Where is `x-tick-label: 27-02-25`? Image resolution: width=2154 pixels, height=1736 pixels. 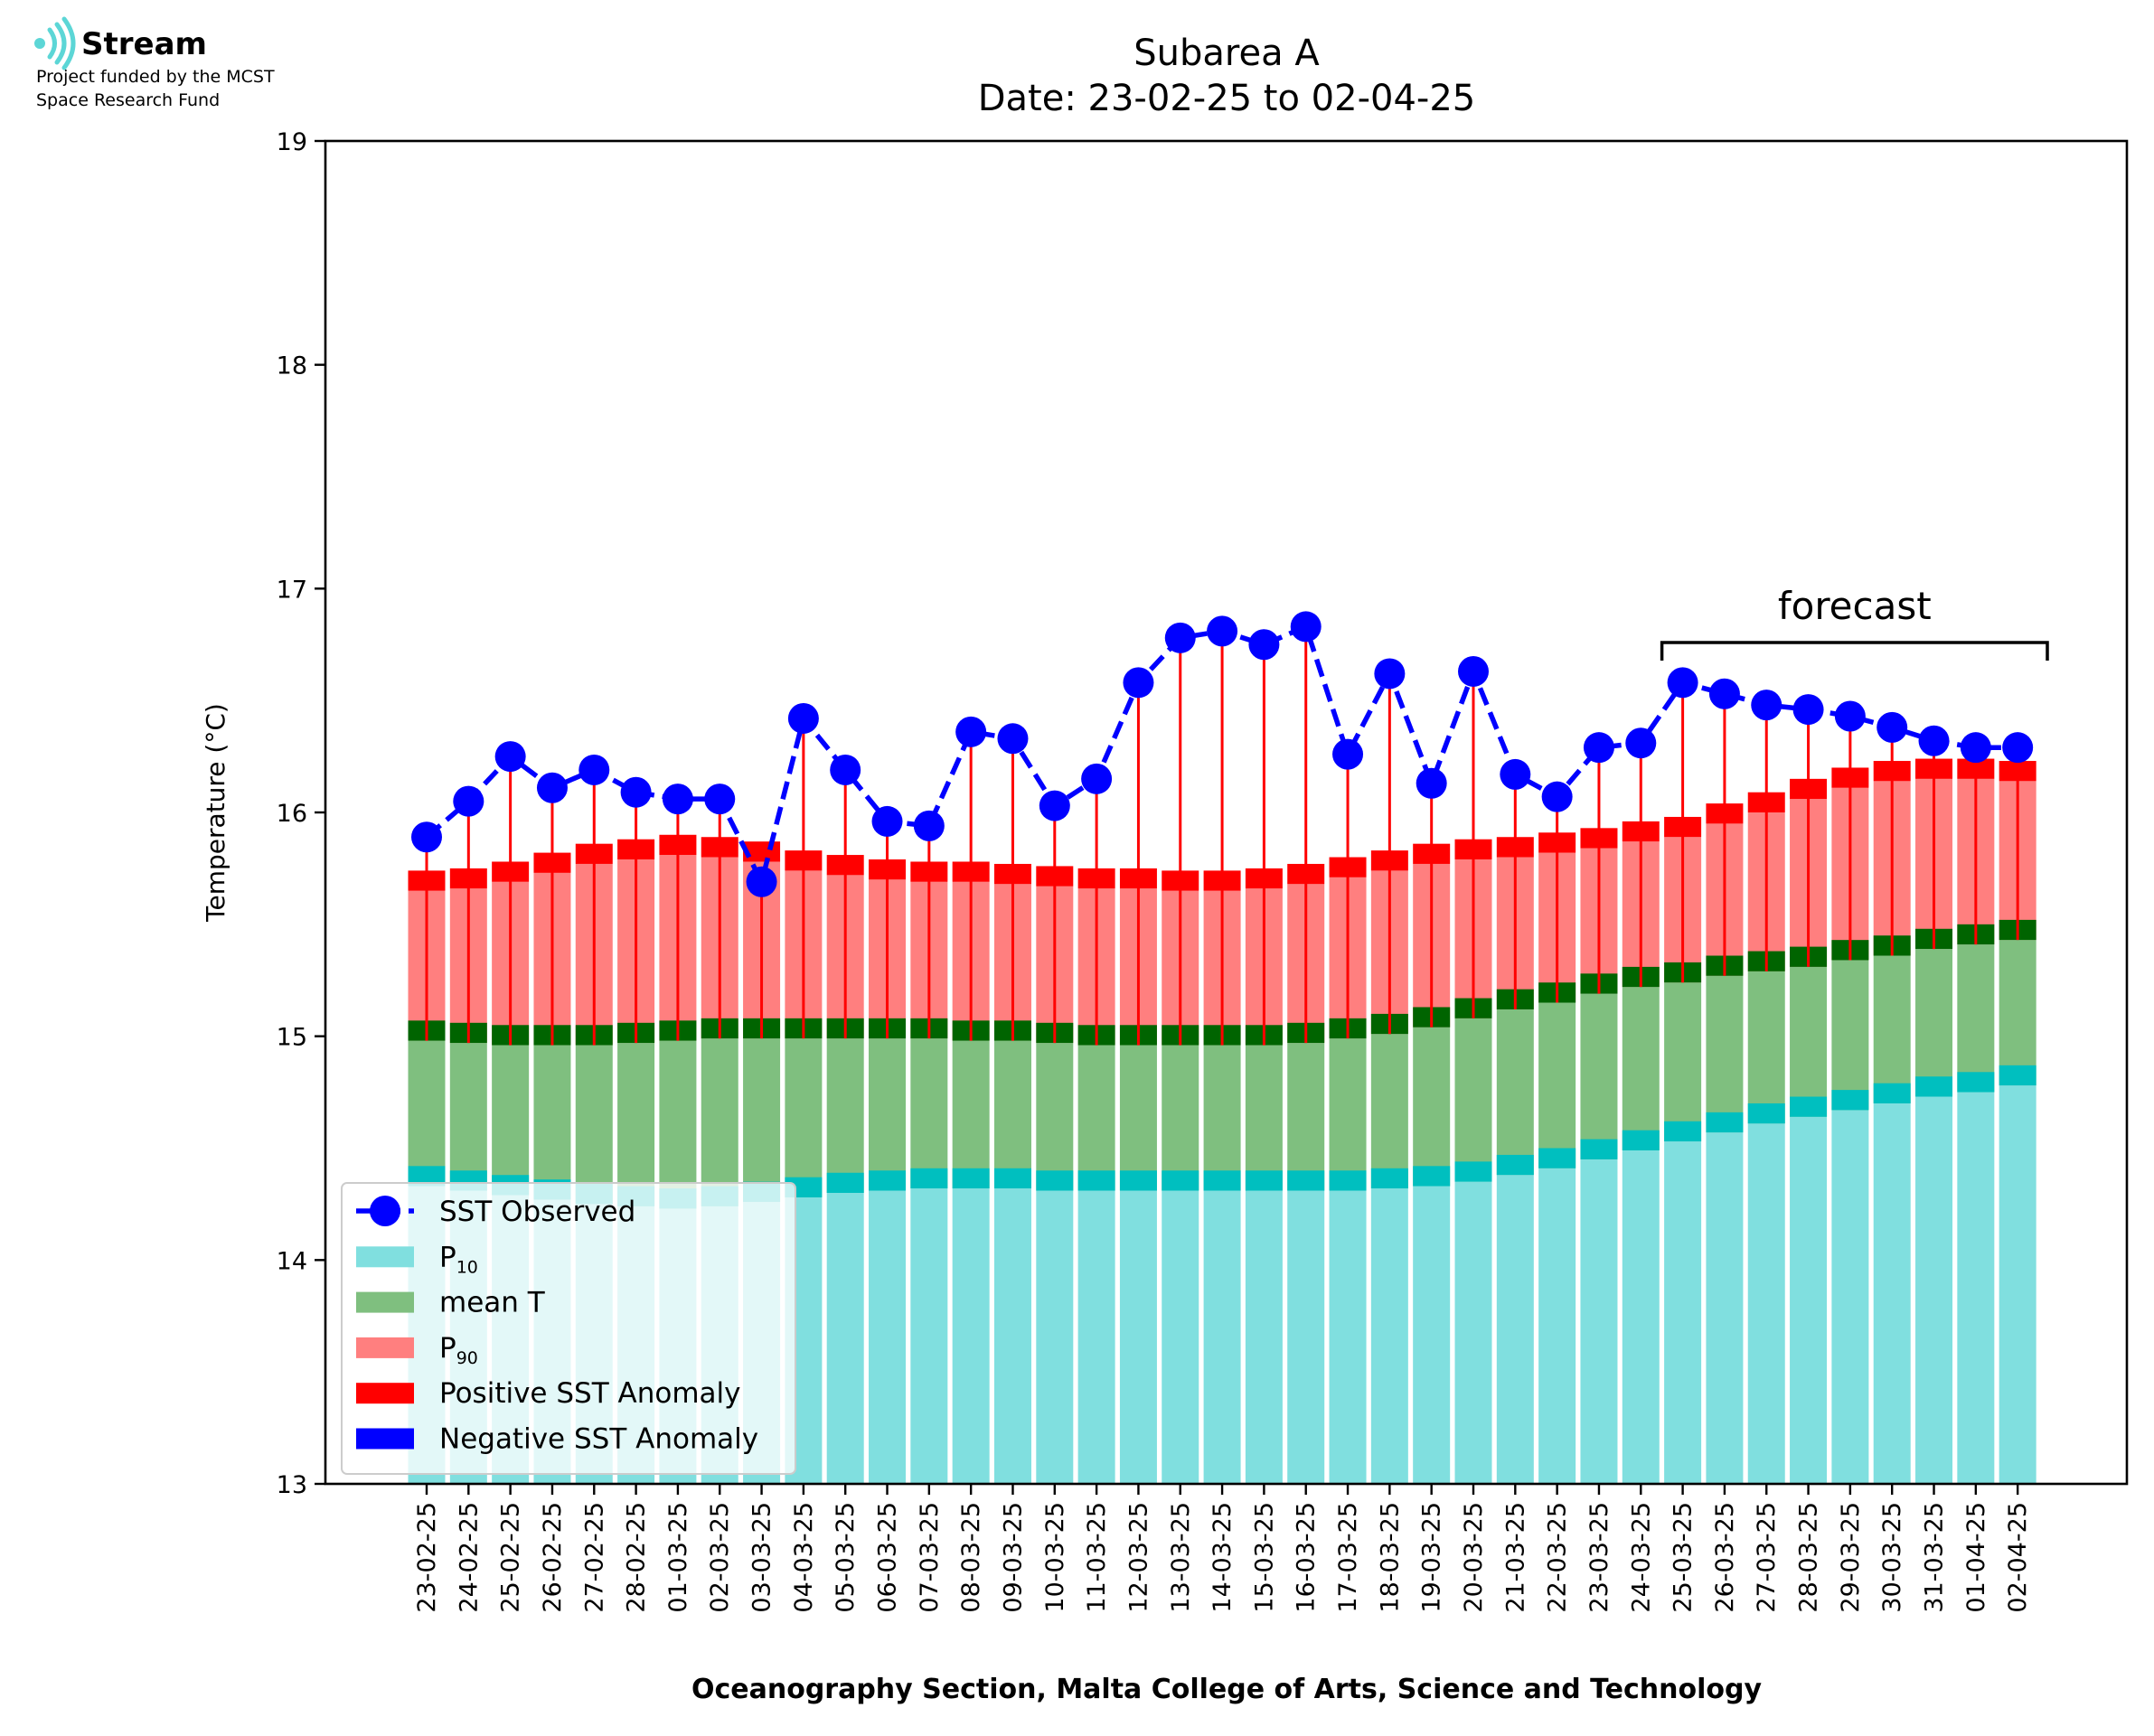 x-tick-label: 27-02-25 is located at coordinates (594, 1558).